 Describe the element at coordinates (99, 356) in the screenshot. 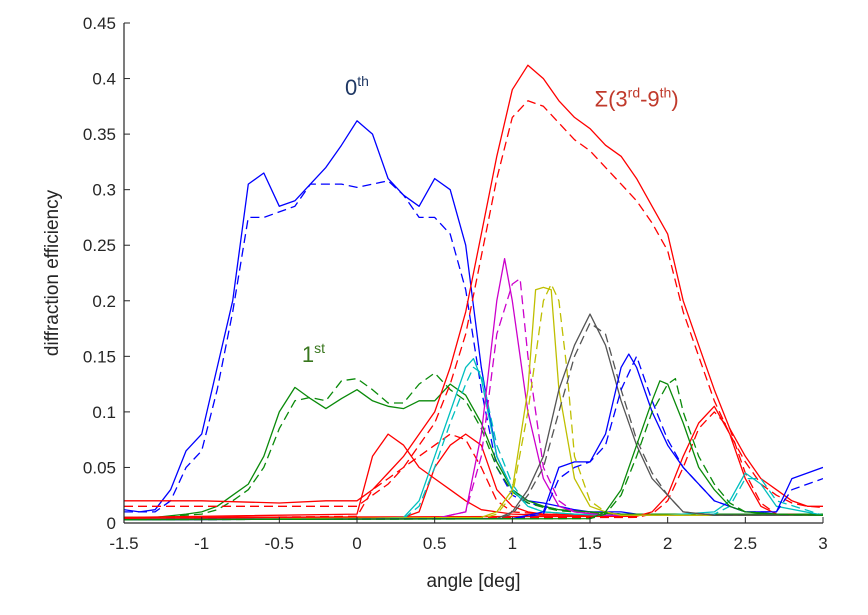

I see `y-tick-label: 0.15` at that location.